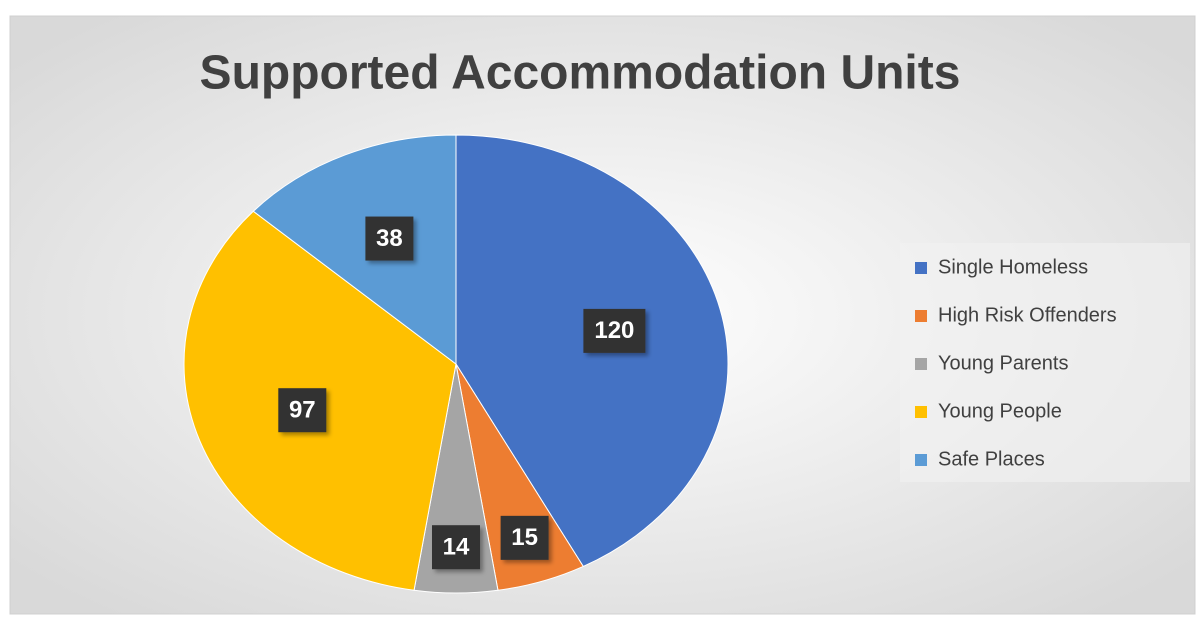 The image size is (1200, 618). What do you see at coordinates (991, 459) in the screenshot?
I see `legend-label: Safe Places` at bounding box center [991, 459].